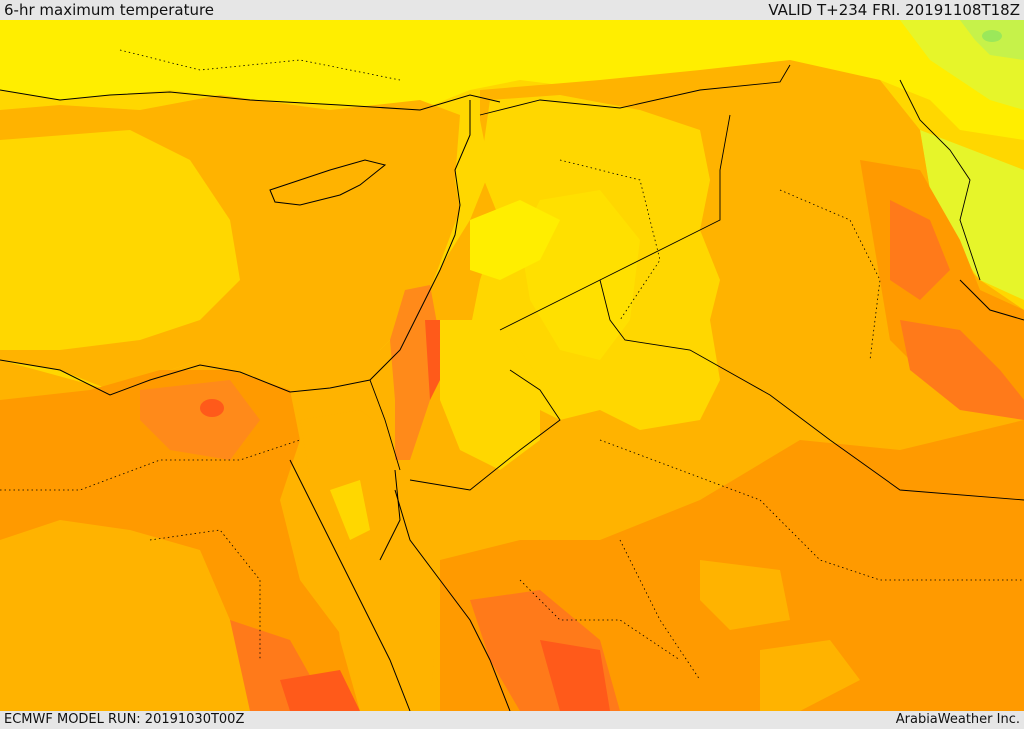 This screenshot has height=729, width=1024. I want to click on nile-delta-dark, so click(200, 420).